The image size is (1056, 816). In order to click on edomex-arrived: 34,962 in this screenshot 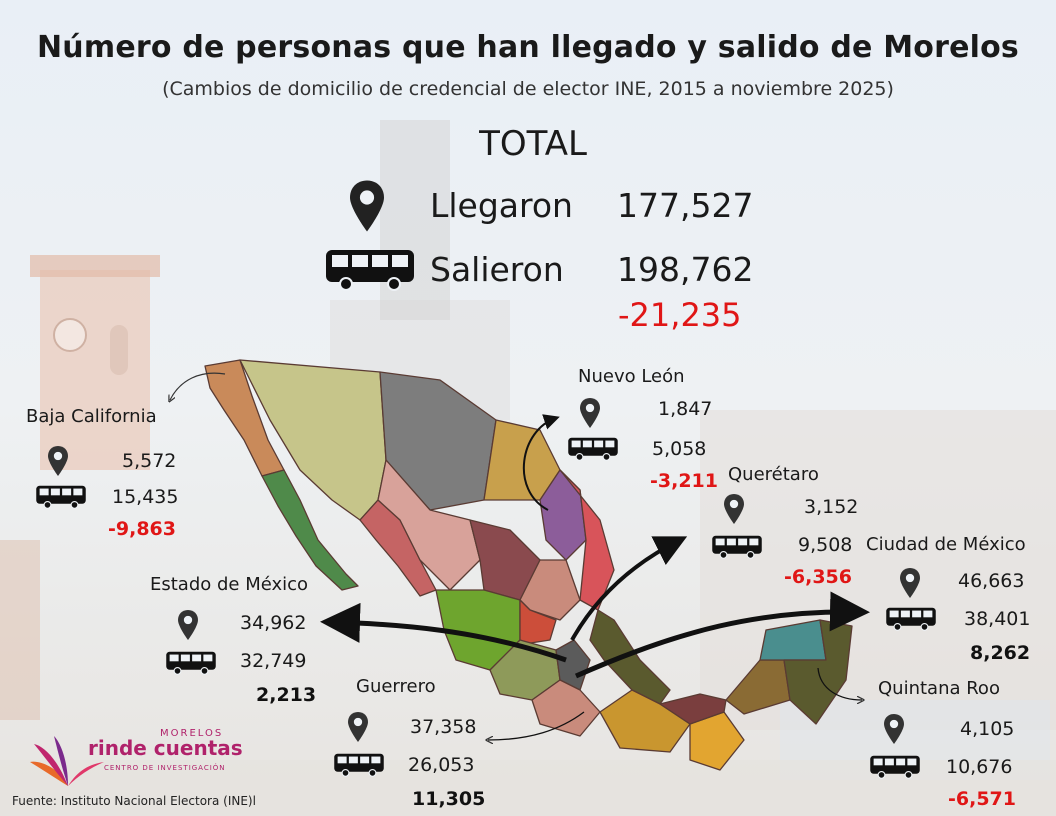, I will do `click(273, 623)`.